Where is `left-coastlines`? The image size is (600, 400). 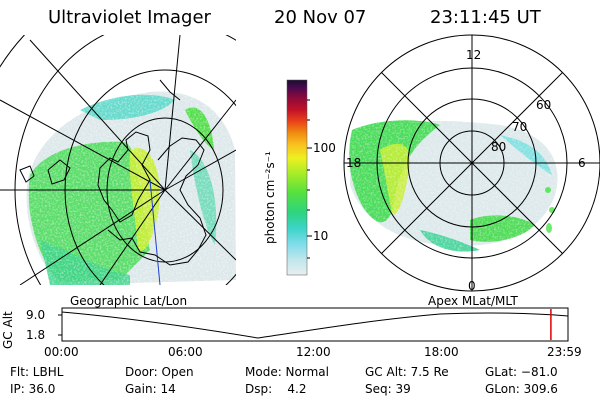 left-coastlines is located at coordinates (113, 172).